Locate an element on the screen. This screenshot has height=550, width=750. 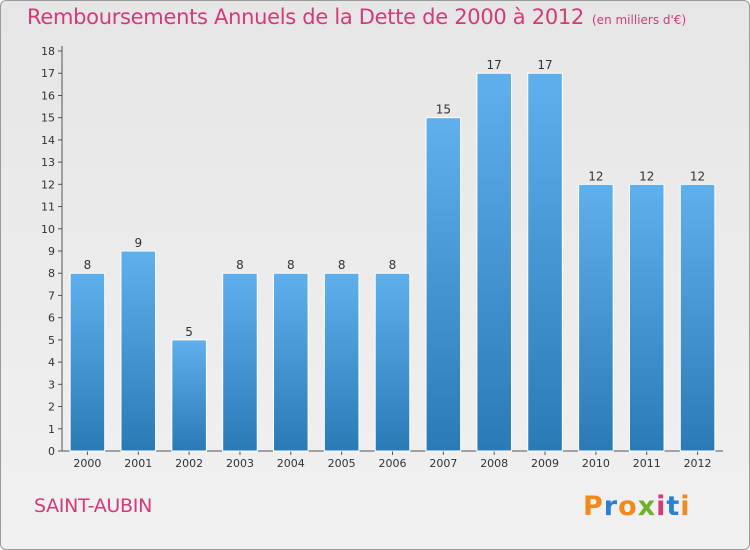
y-tick-label: 8 is located at coordinates (51, 273).